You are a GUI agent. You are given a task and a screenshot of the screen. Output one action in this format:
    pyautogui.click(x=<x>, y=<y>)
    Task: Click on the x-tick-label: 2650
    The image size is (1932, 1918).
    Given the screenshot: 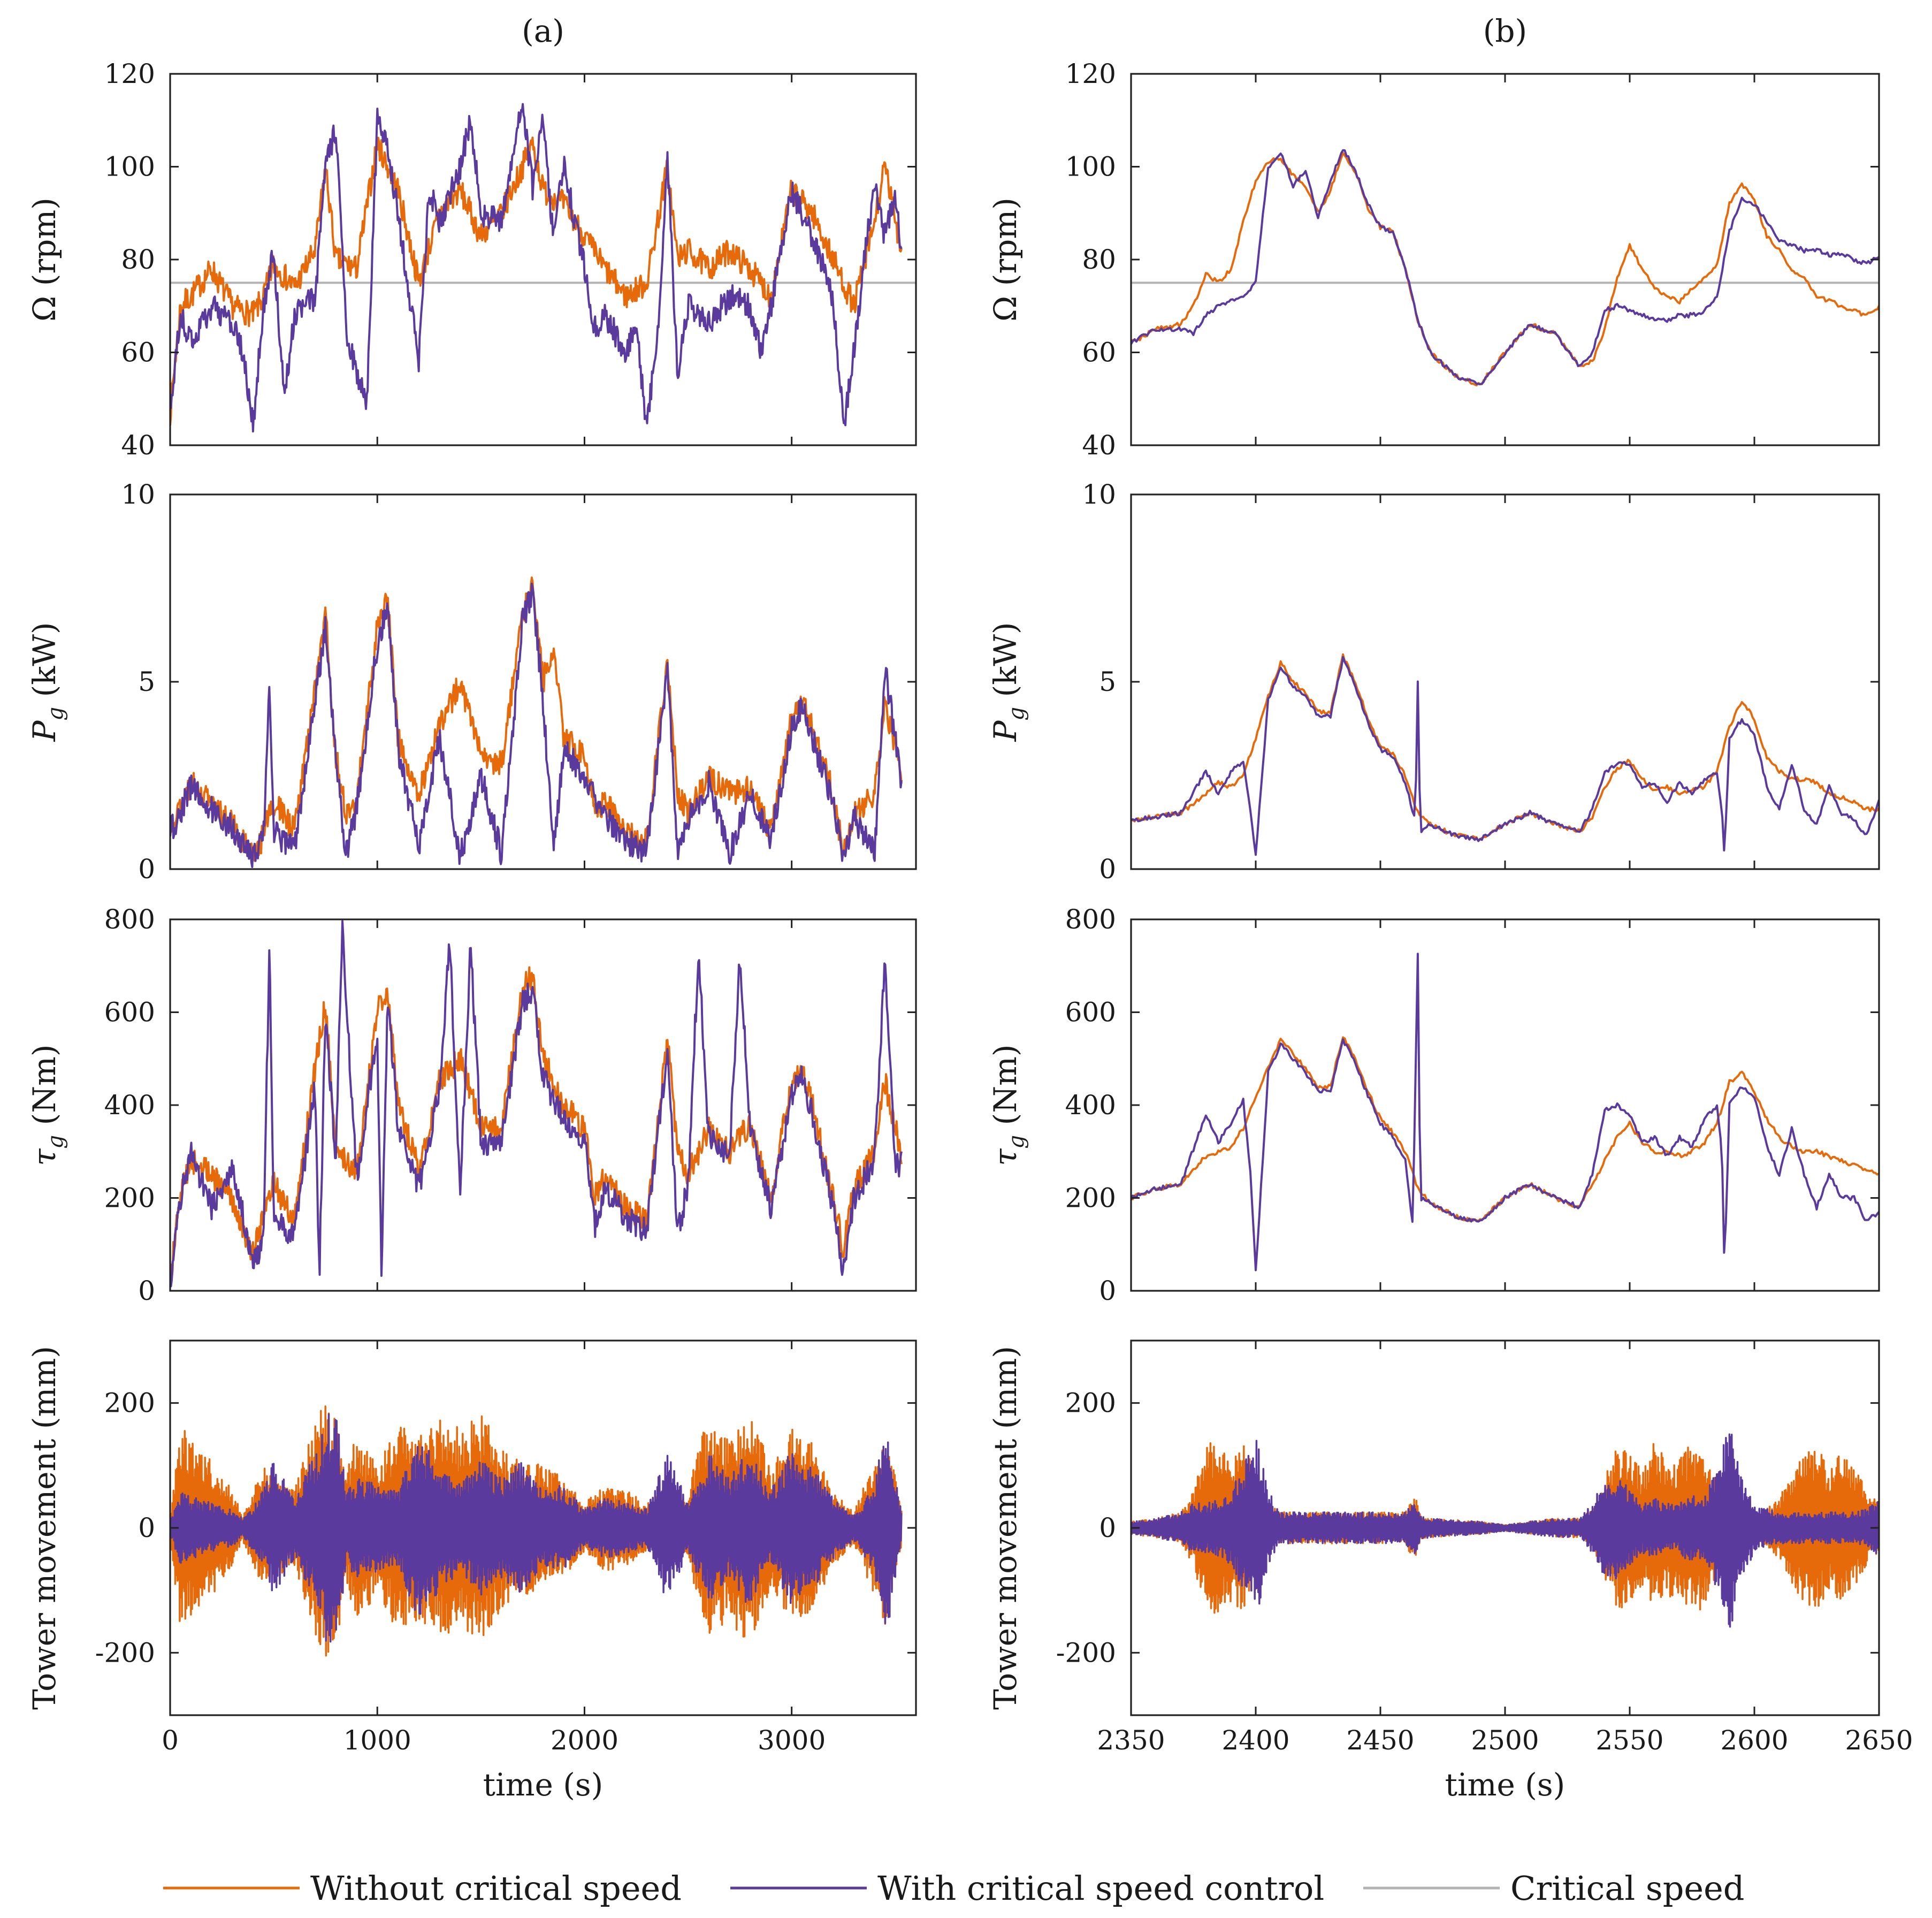 What is the action you would take?
    pyautogui.click(x=1879, y=1740)
    